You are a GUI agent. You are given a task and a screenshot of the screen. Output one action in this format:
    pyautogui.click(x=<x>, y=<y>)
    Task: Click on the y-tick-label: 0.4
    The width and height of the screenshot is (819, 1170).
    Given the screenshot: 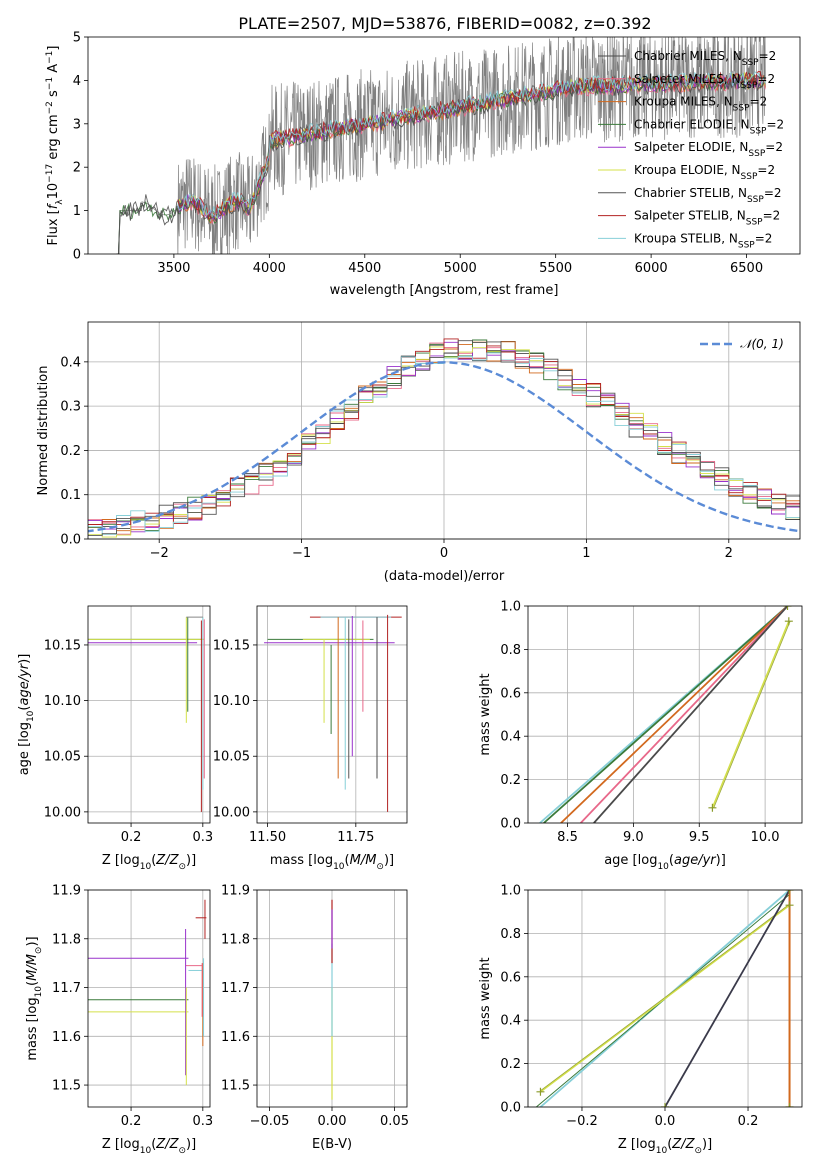 What is the action you would take?
    pyautogui.click(x=70, y=362)
    